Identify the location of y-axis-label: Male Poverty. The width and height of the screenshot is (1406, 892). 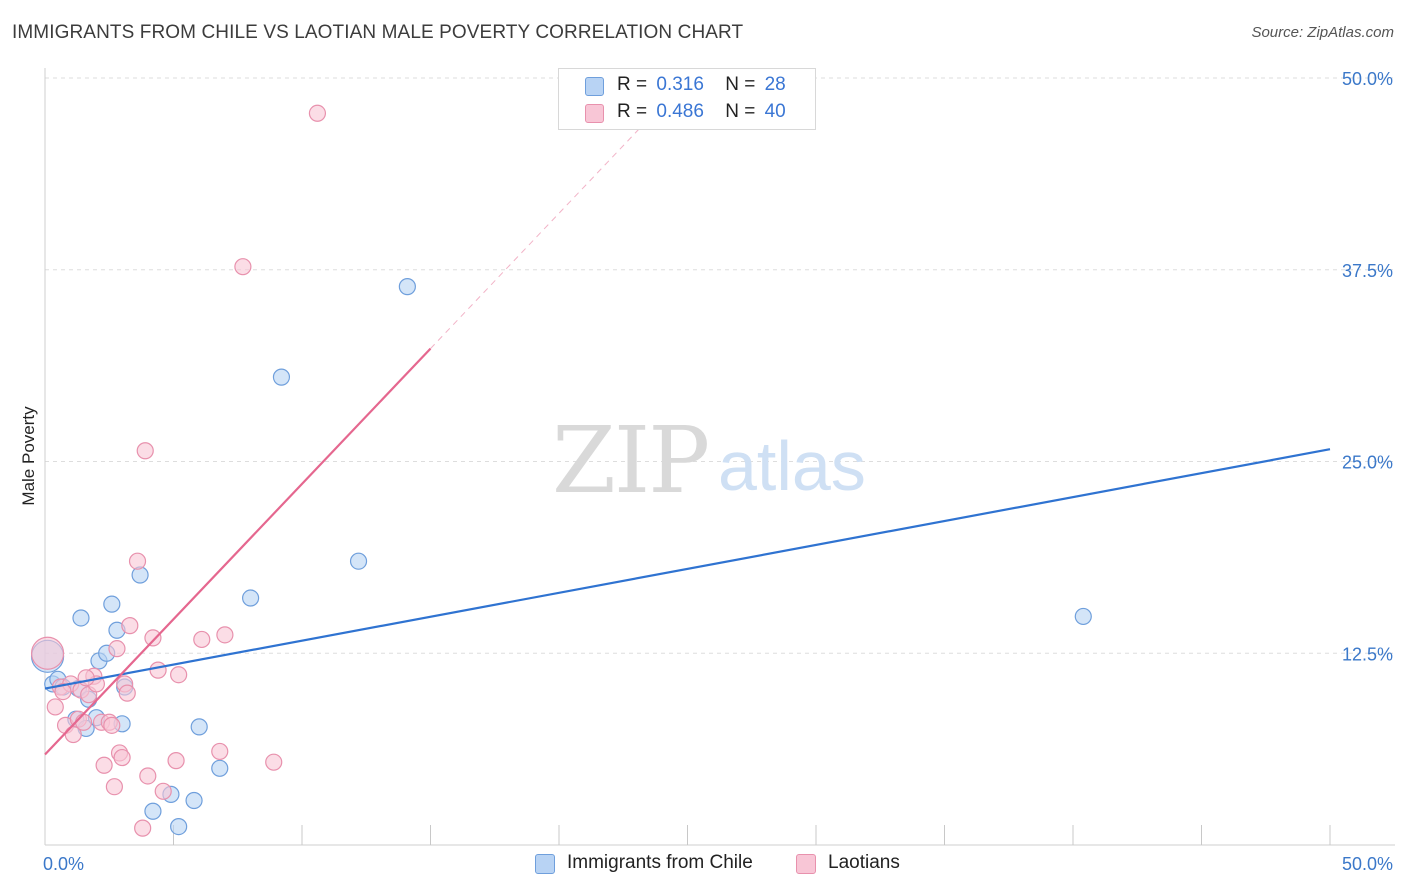
(28, 456).